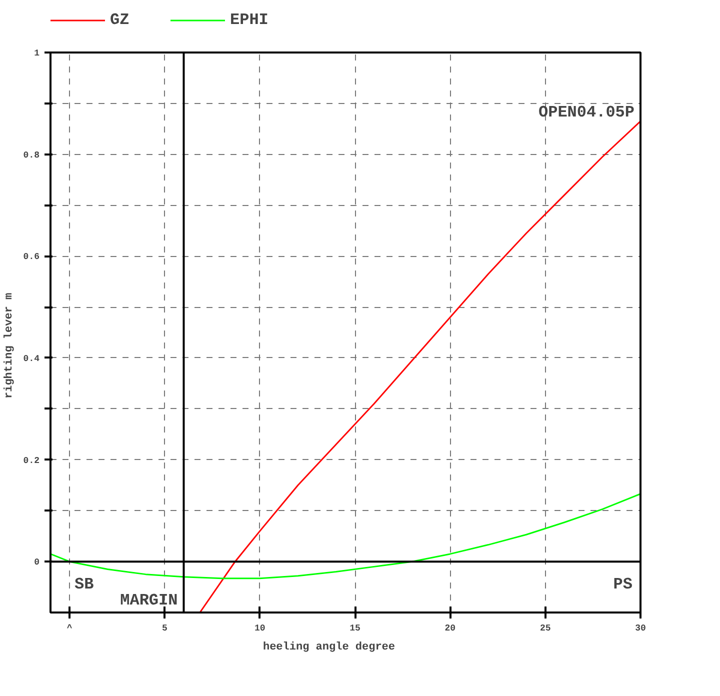 The height and width of the screenshot is (696, 720). Describe the element at coordinates (31, 155) in the screenshot. I see `y-tick-label: 0.8` at that location.